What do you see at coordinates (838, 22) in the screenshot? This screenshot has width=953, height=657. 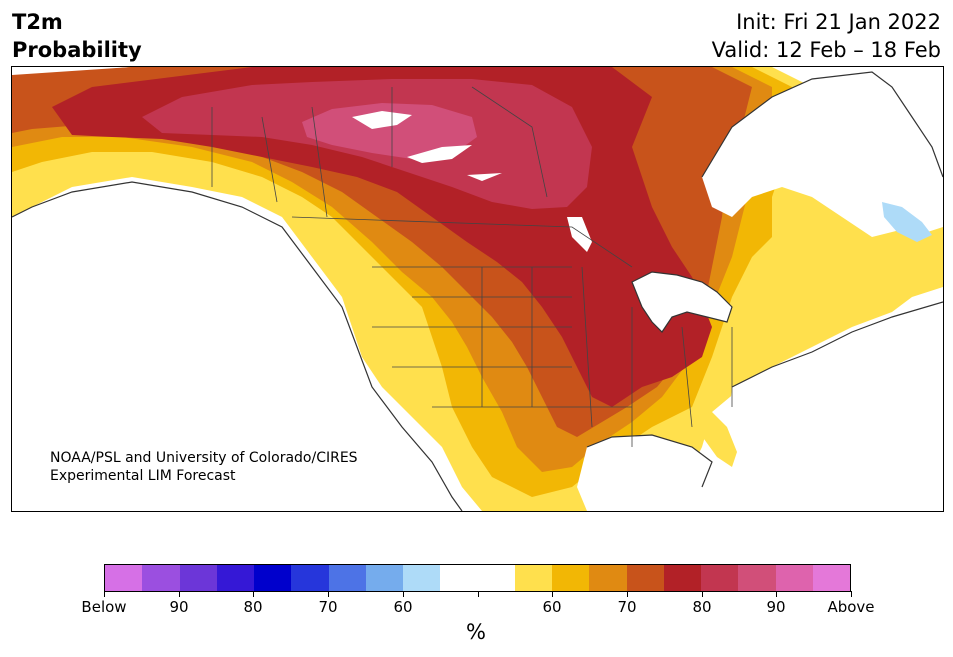 I see `init-date: Init: Fri 21 Jan 2022` at bounding box center [838, 22].